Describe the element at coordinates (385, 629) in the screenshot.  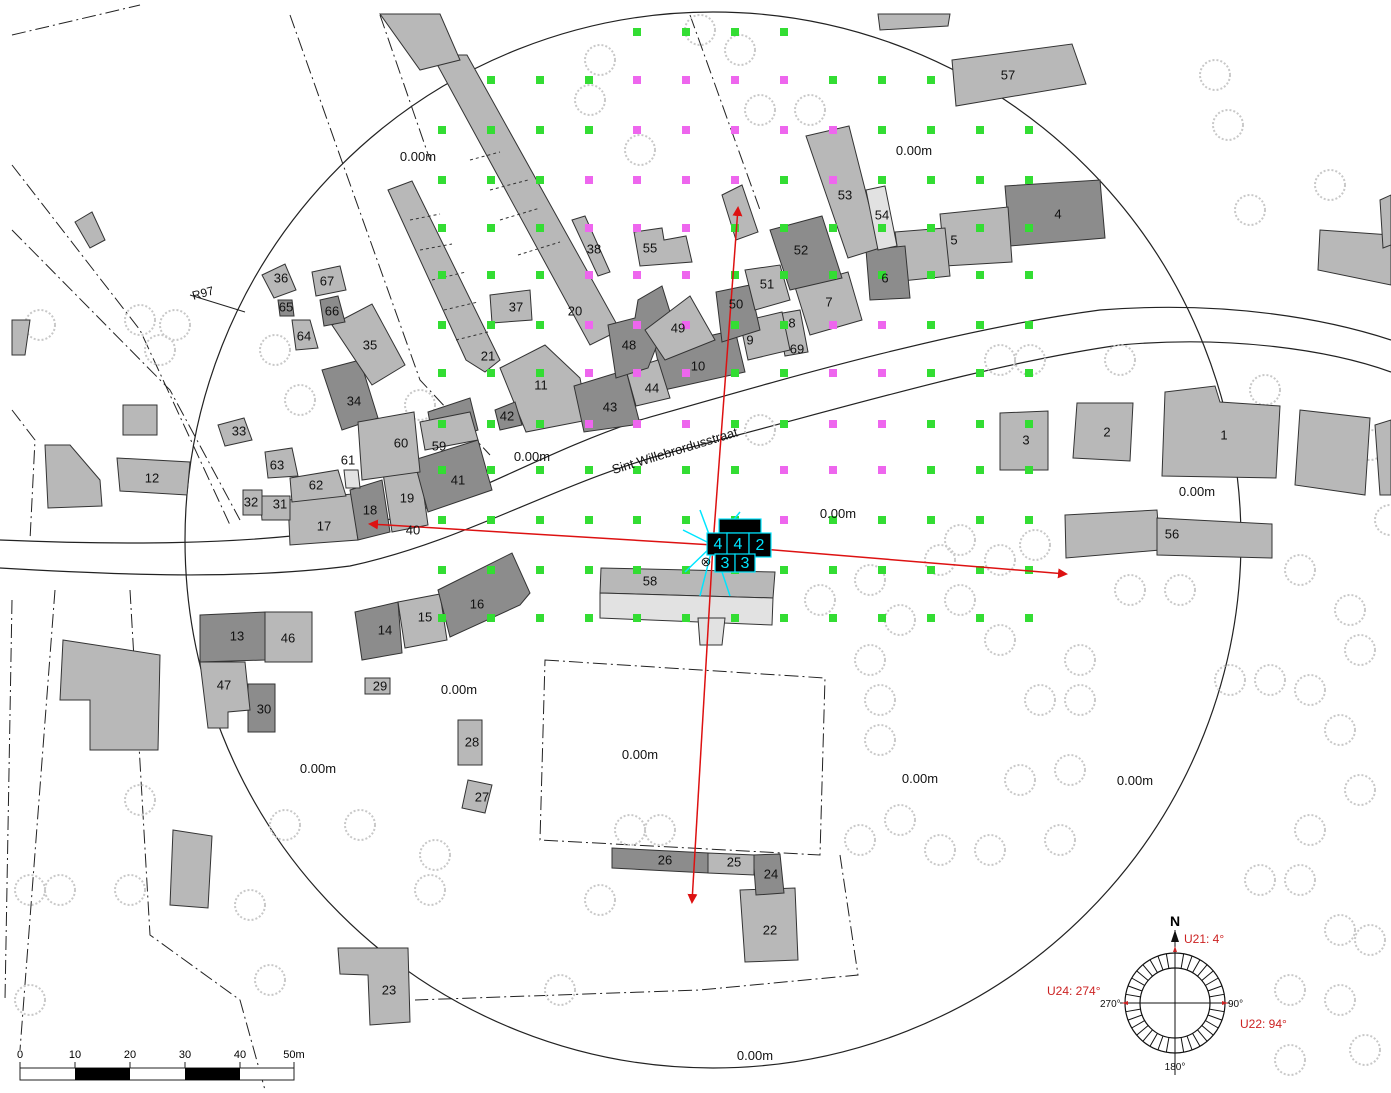
I see `building-label: 14` at that location.